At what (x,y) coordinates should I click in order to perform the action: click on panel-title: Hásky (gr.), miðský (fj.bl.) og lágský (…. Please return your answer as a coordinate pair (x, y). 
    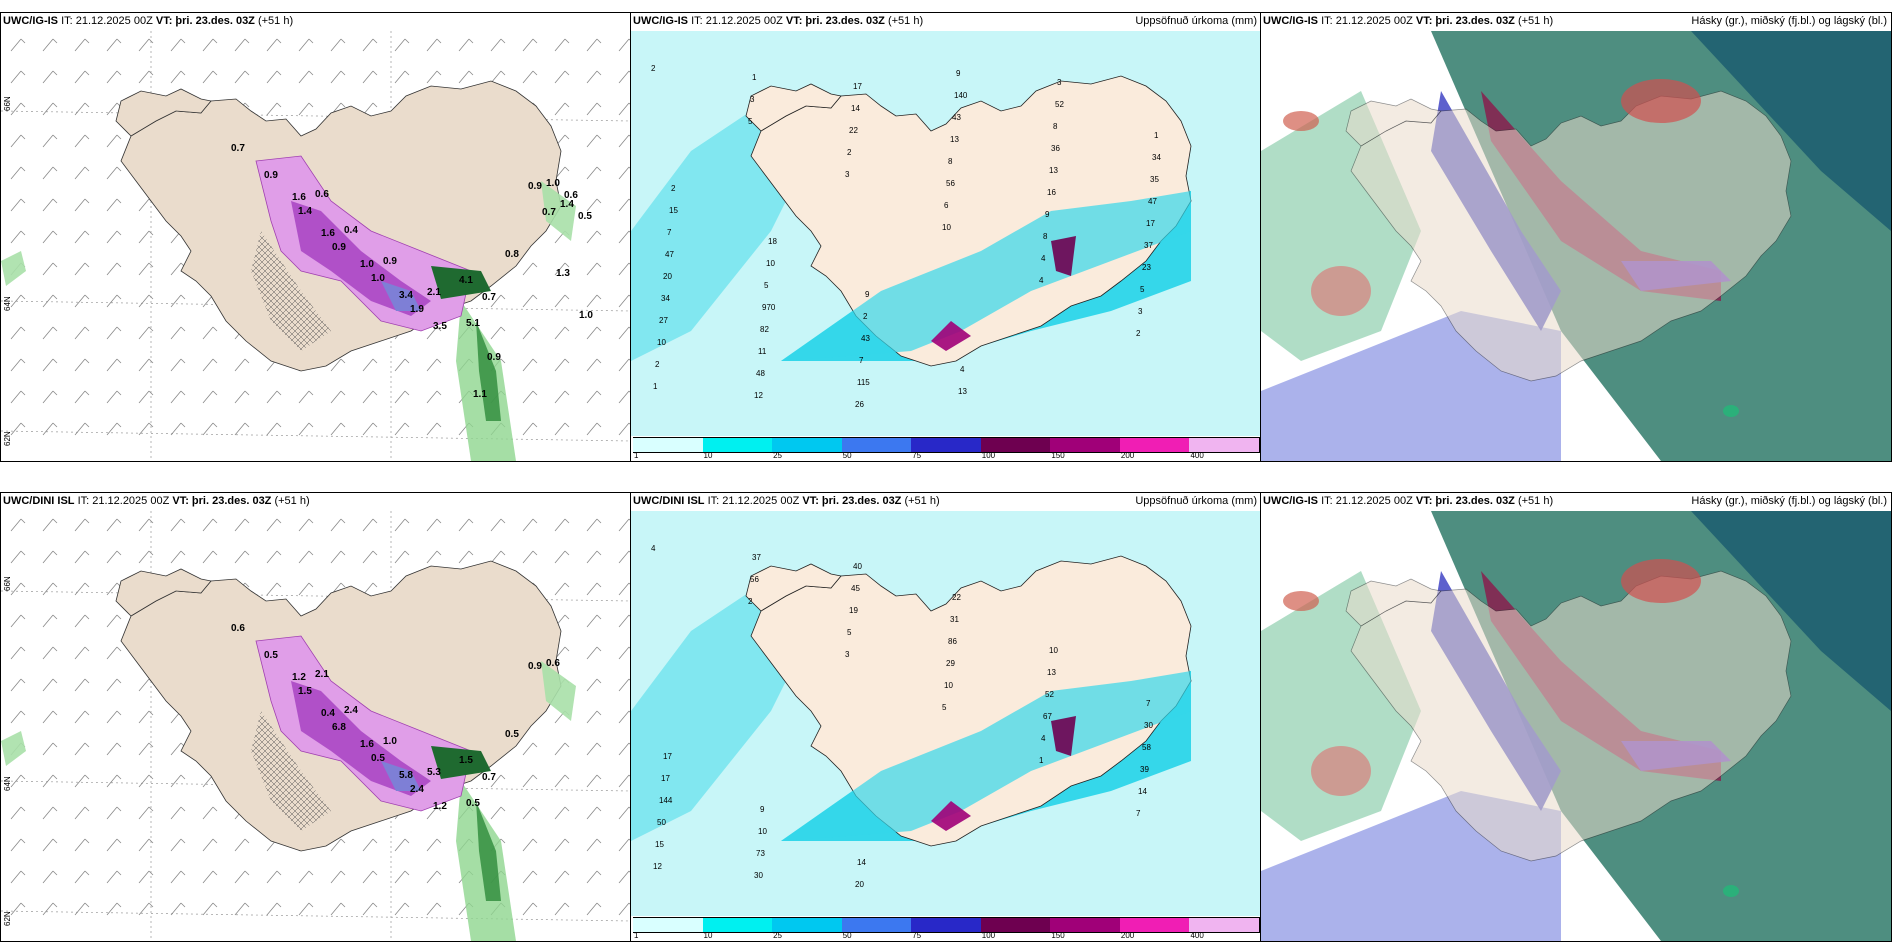
    Looking at the image, I should click on (1789, 501).